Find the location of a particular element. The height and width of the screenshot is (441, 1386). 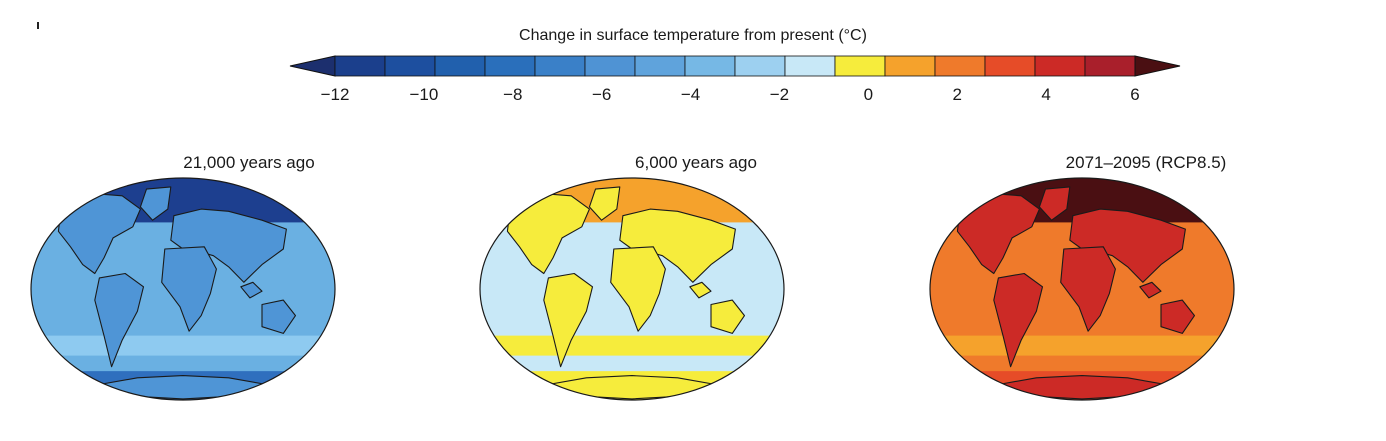

map-mid is located at coordinates (632, 289).